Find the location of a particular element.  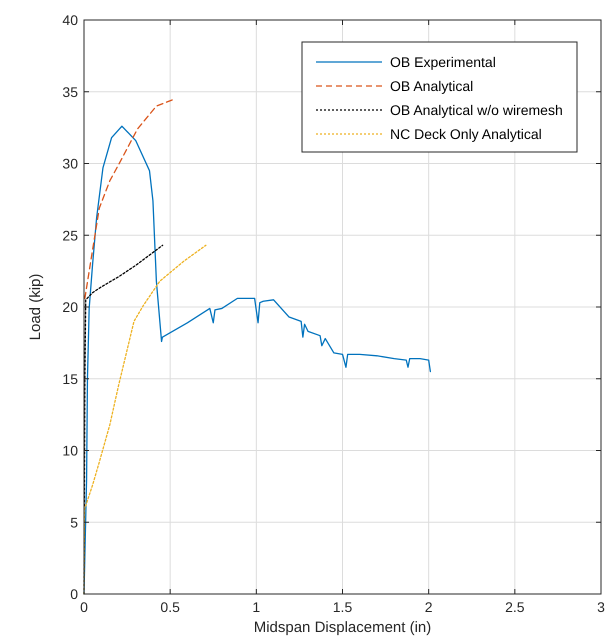

y-tick-label: 15 is located at coordinates (70, 378).